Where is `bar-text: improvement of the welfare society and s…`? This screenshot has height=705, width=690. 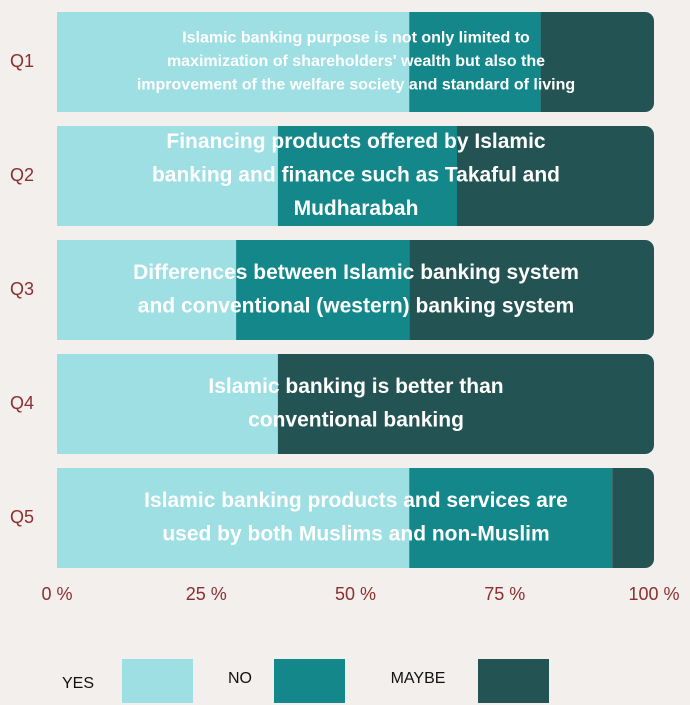
bar-text: improvement of the welfare society and s… is located at coordinates (356, 85).